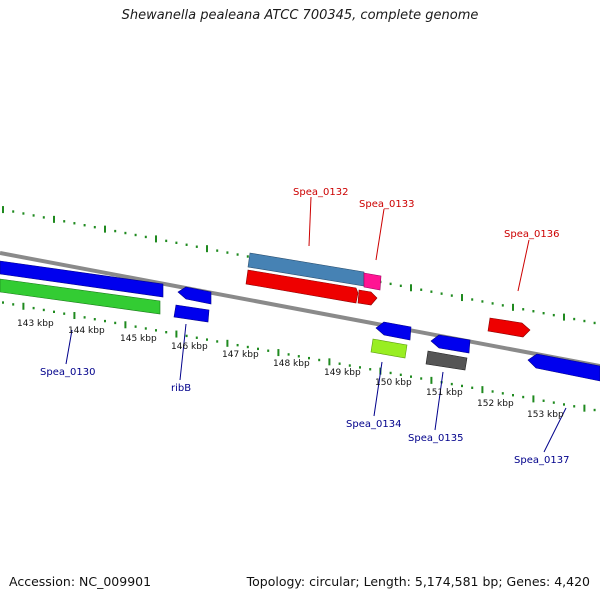 The width and height of the screenshot is (600, 600). I want to click on gene-arrow-spea-0130-green, so click(80, 296).